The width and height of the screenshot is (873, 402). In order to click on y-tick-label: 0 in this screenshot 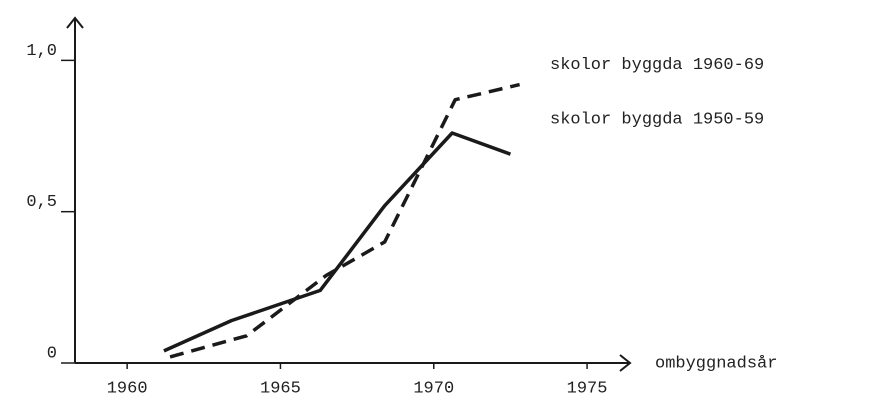, I will do `click(52, 353)`.